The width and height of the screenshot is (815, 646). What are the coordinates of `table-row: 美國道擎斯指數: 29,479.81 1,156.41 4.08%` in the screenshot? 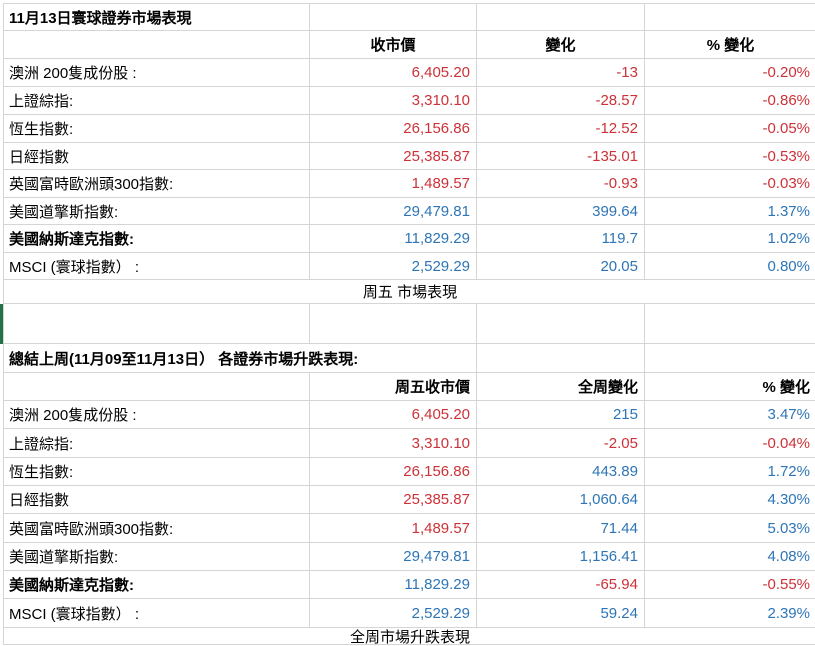 It's located at (409, 557).